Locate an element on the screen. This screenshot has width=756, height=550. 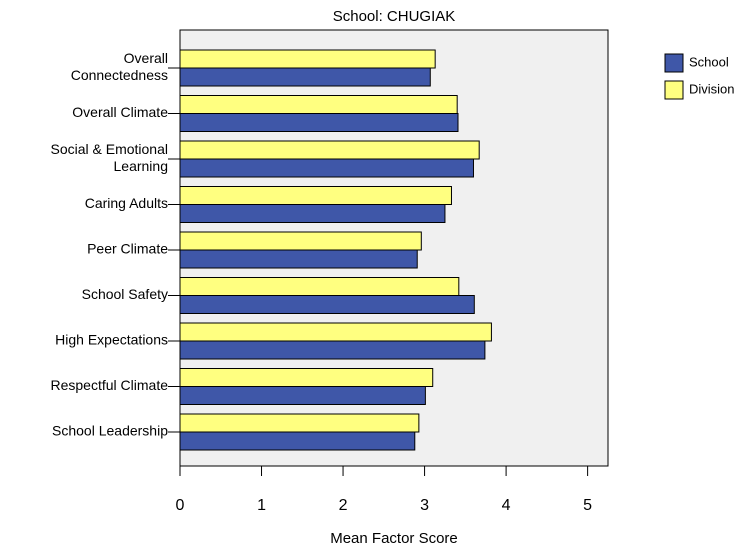
x-axis-label: Mean Factor Score is located at coordinates (394, 538).